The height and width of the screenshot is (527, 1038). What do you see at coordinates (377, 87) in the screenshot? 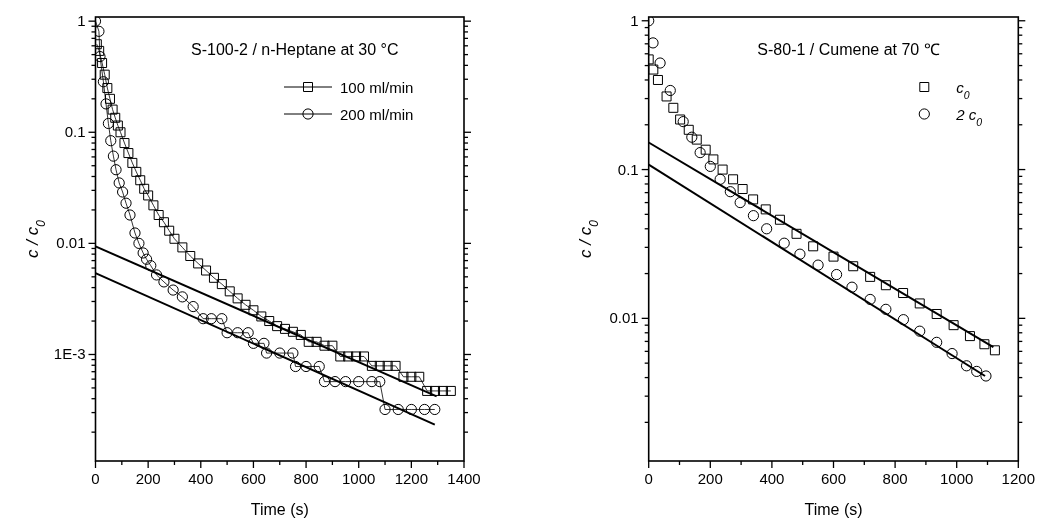
I see `legend-label: 100 ml/min` at bounding box center [377, 87].